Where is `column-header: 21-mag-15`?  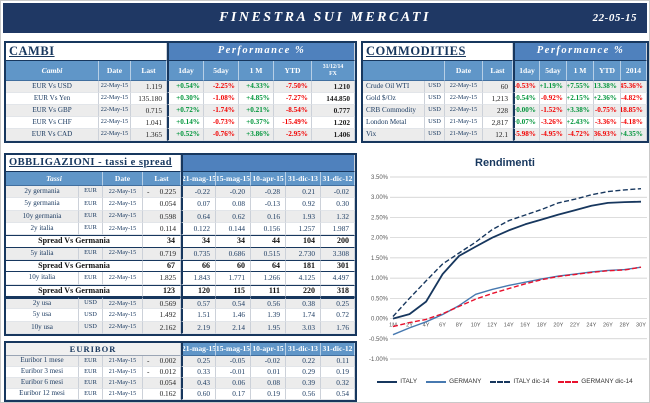
column-header: 21-mag-15 is located at coordinates (198, 179).